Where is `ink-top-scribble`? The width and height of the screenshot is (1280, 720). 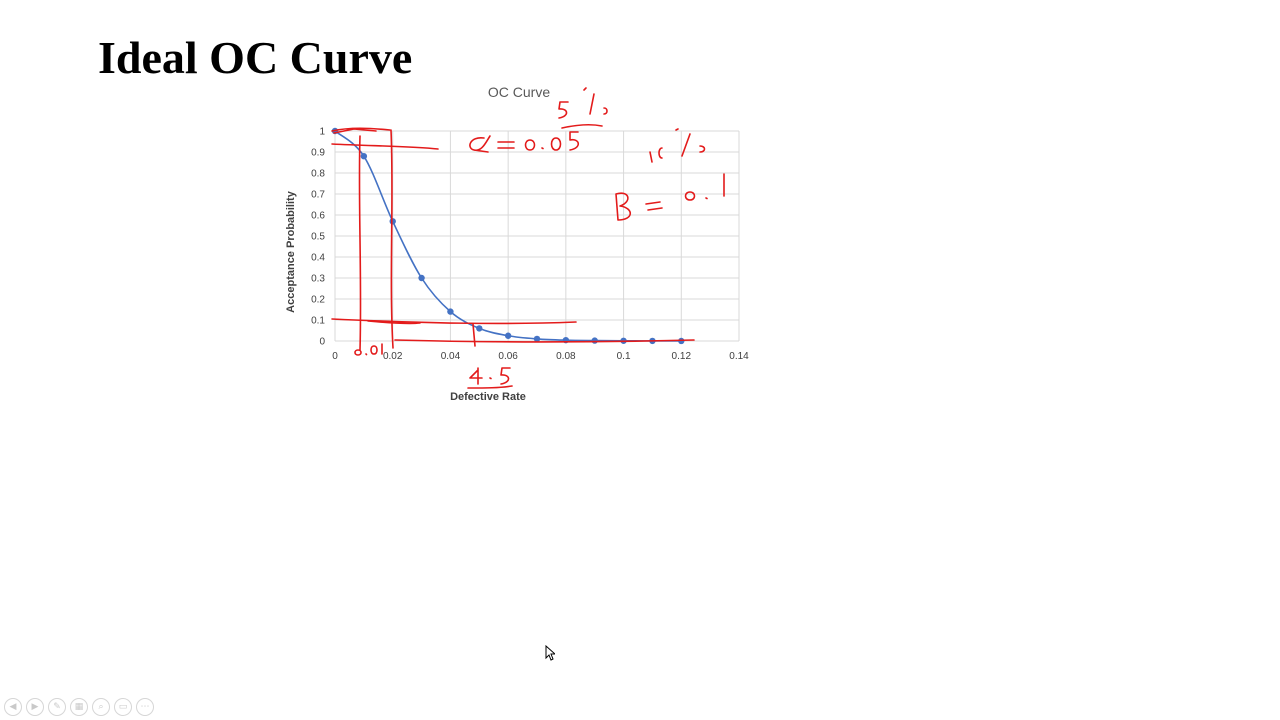
ink-top-scribble is located at coordinates (361, 130).